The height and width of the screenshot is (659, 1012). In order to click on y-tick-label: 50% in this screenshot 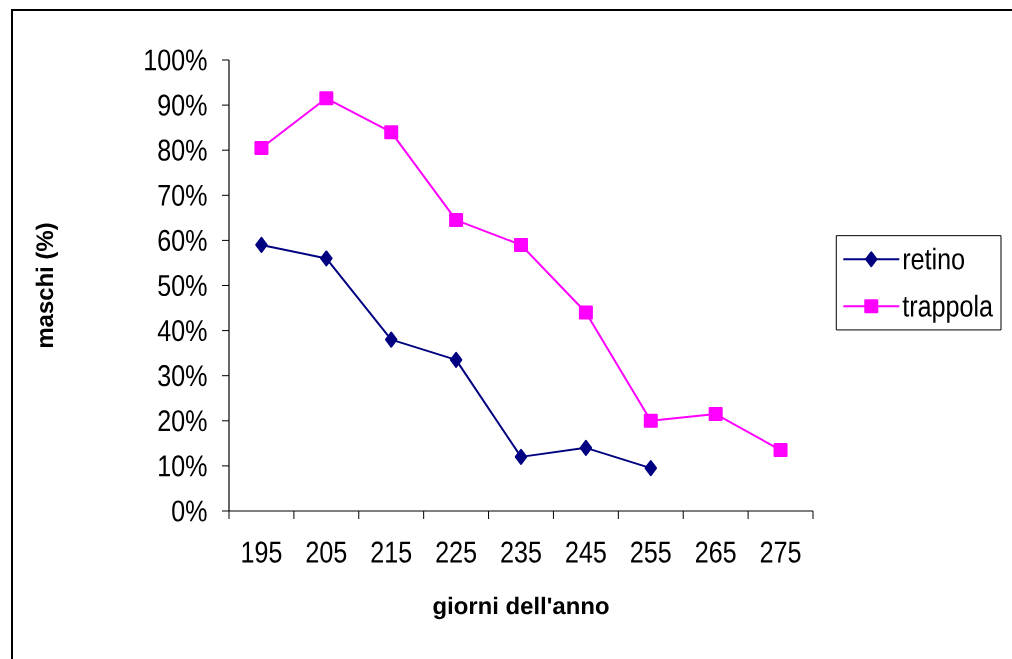, I will do `click(182, 285)`.